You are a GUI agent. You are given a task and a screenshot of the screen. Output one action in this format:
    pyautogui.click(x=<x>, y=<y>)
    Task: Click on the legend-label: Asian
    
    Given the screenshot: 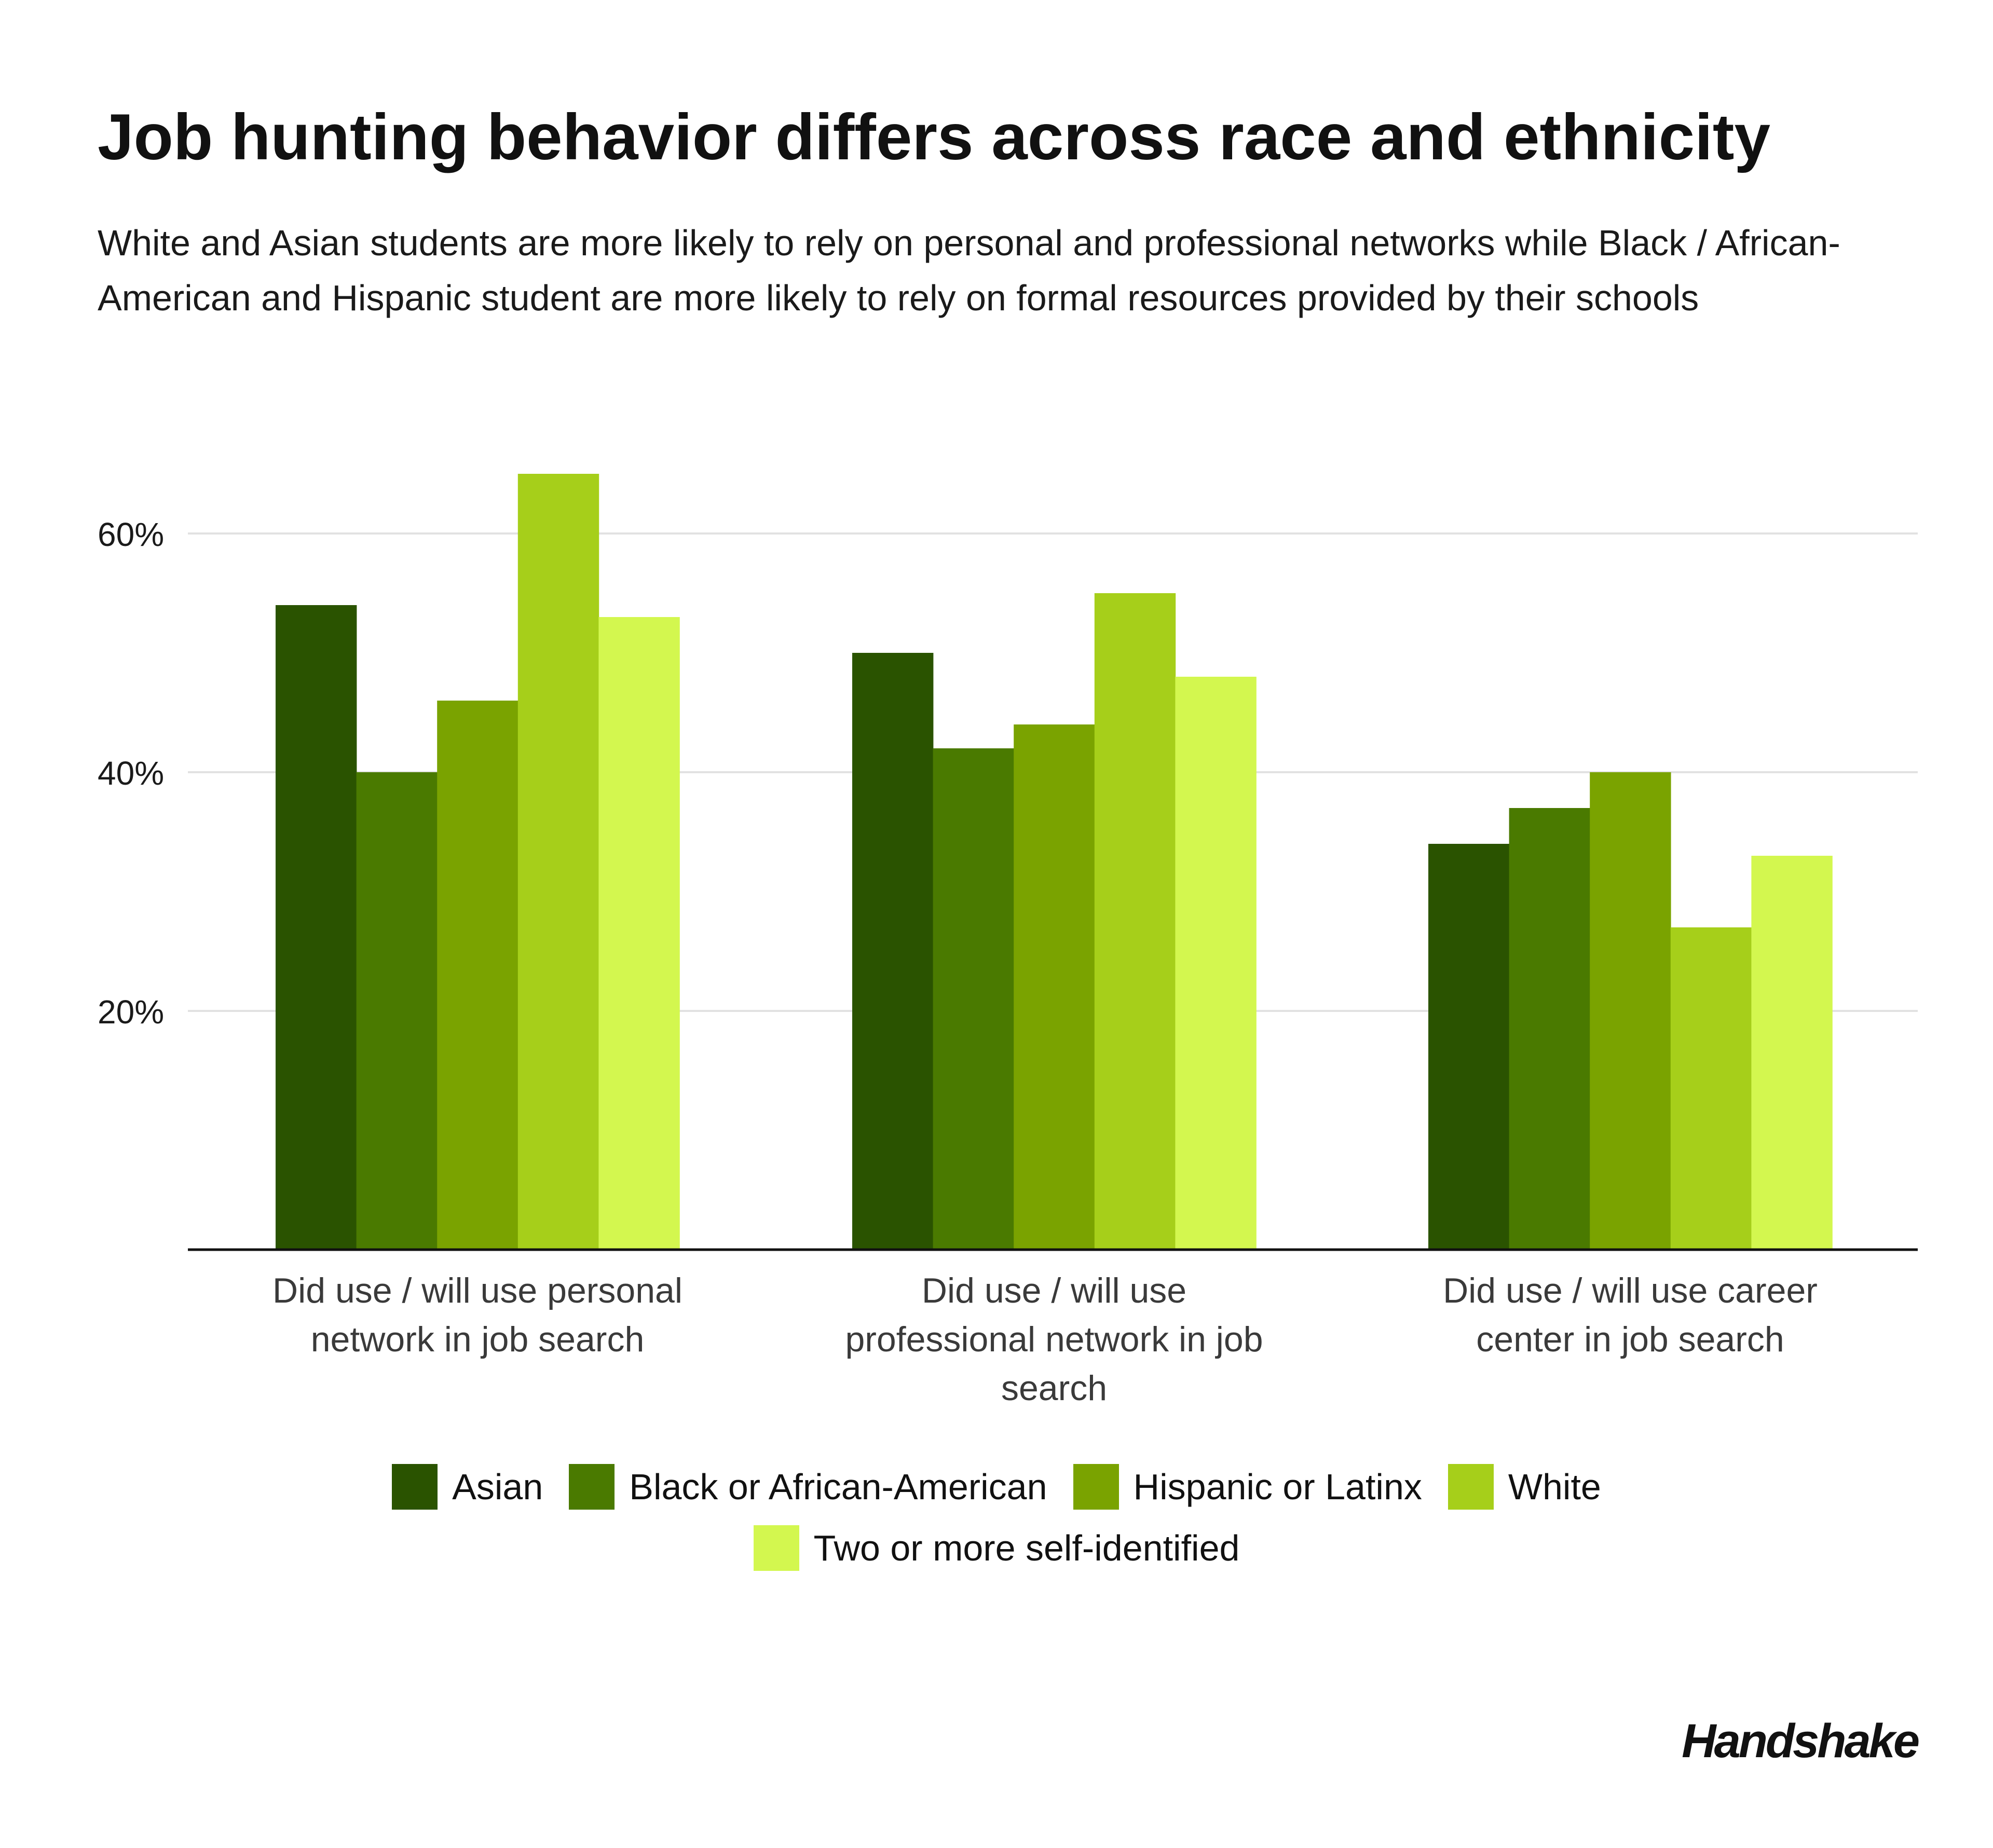 What is the action you would take?
    pyautogui.click(x=498, y=1487)
    